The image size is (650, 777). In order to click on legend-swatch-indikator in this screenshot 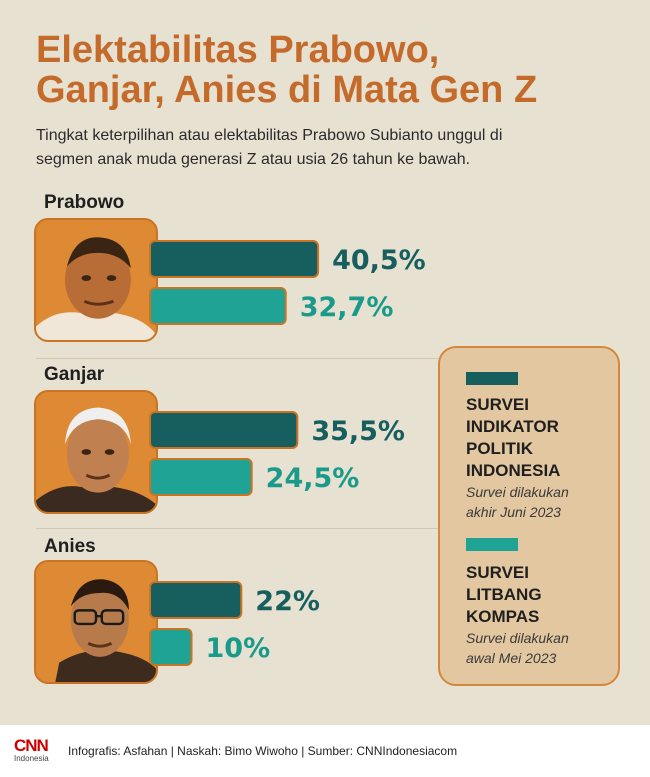, I will do `click(492, 378)`.